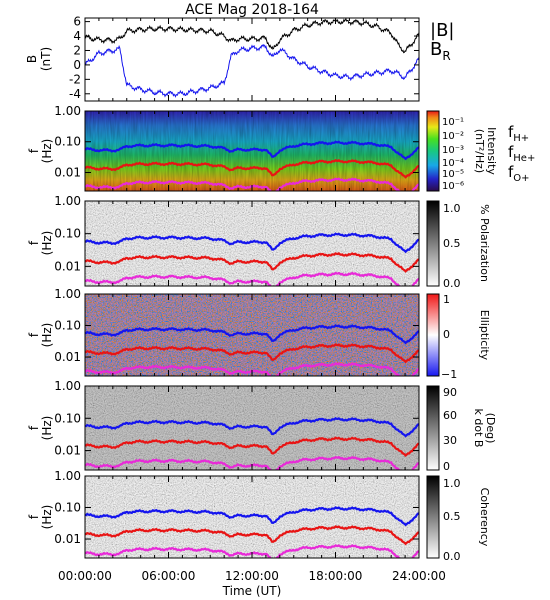  Describe the element at coordinates (252, 70) in the screenshot. I see `br-series` at that location.